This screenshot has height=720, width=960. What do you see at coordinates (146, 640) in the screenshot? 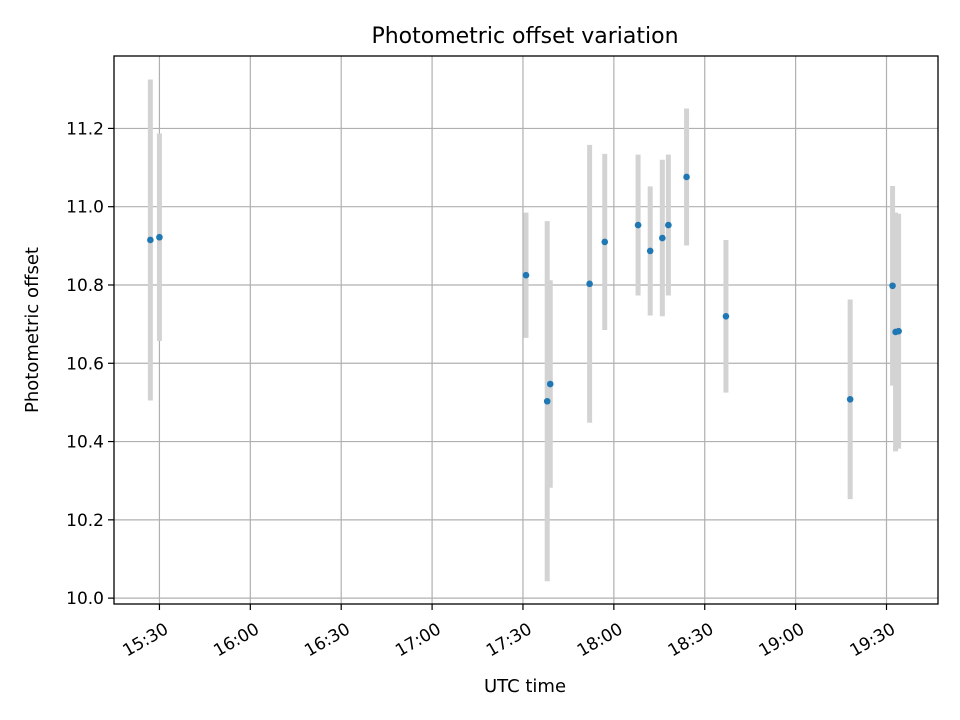
I see `x-tick-label: 15:30` at bounding box center [146, 640].